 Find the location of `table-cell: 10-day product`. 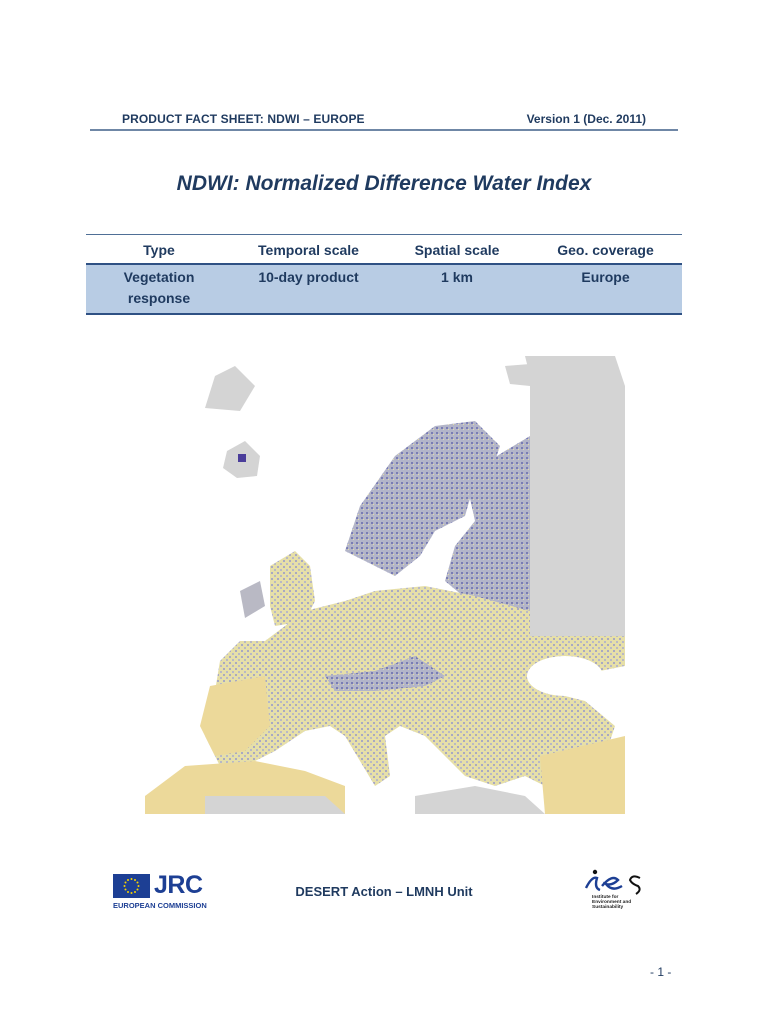

table-cell: 10-day product is located at coordinates (308, 277).